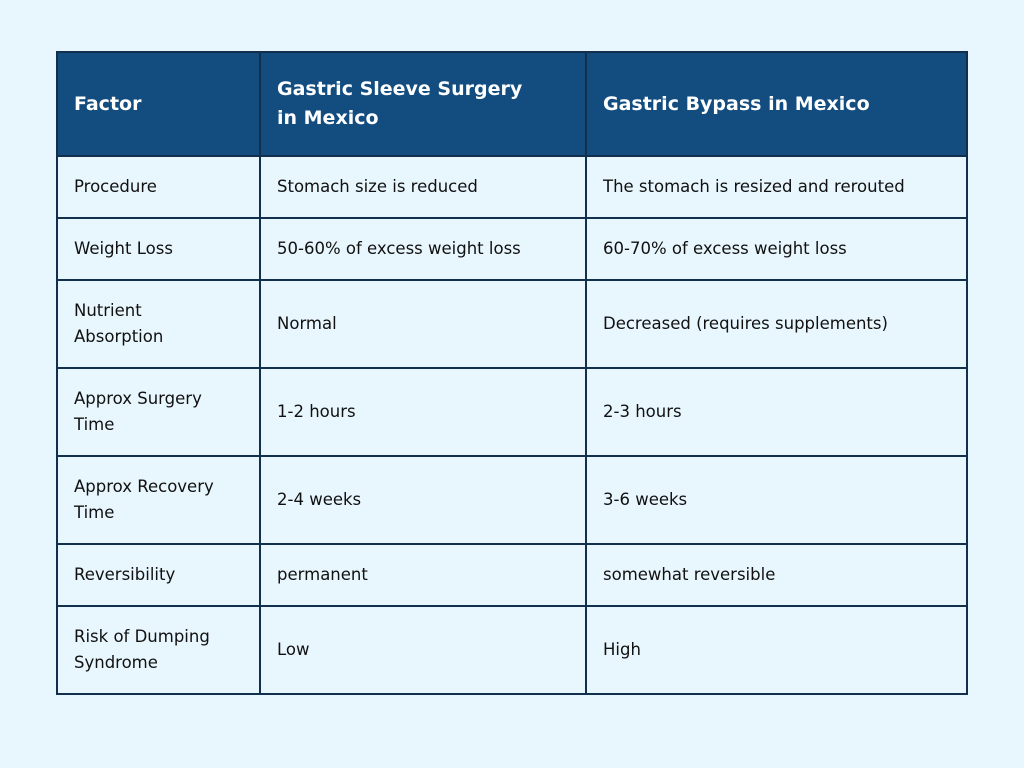 The image size is (1024, 768). What do you see at coordinates (158, 324) in the screenshot?
I see `cell-factor: Nutrient Absorption` at bounding box center [158, 324].